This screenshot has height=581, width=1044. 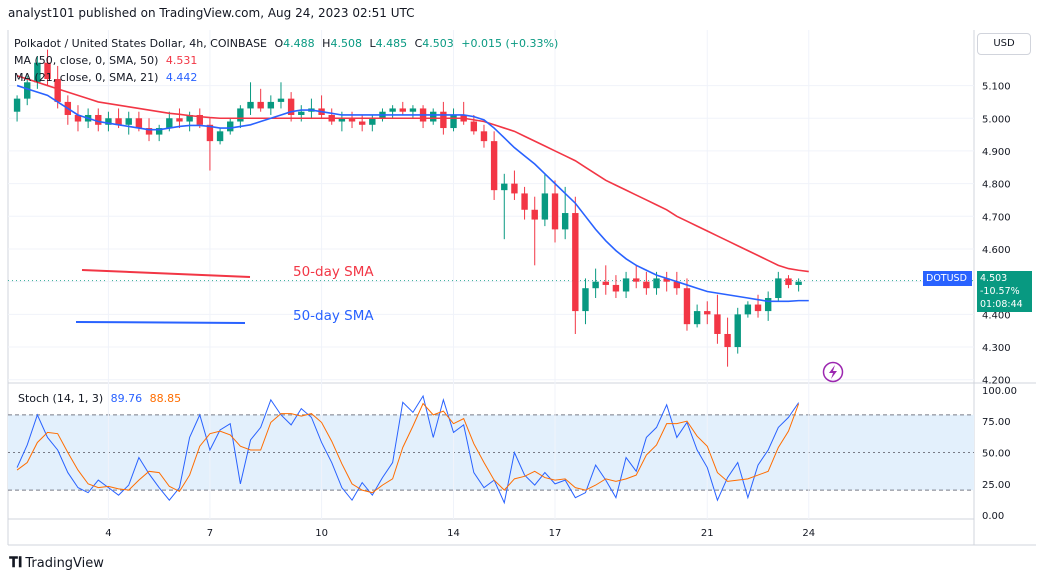 What do you see at coordinates (99, 398) in the screenshot?
I see `stoch-legend: Stoch (14, 1, 3) 89.76 88.85` at bounding box center [99, 398].